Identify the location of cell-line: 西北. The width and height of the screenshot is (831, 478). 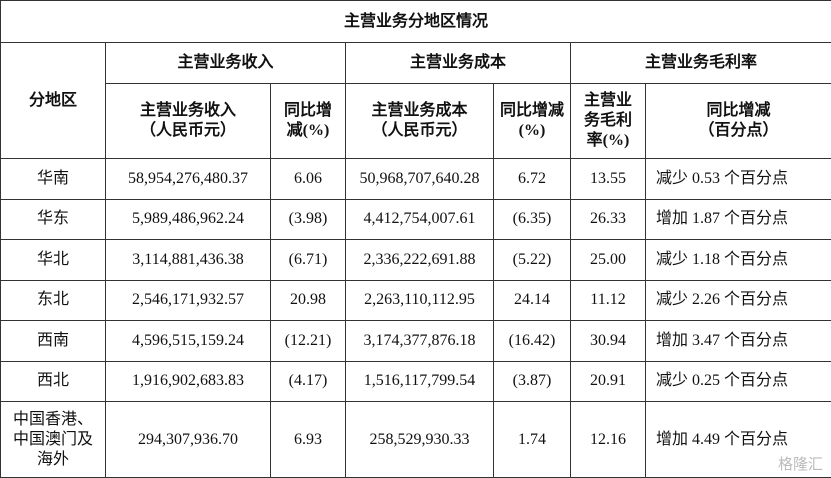
(52, 381).